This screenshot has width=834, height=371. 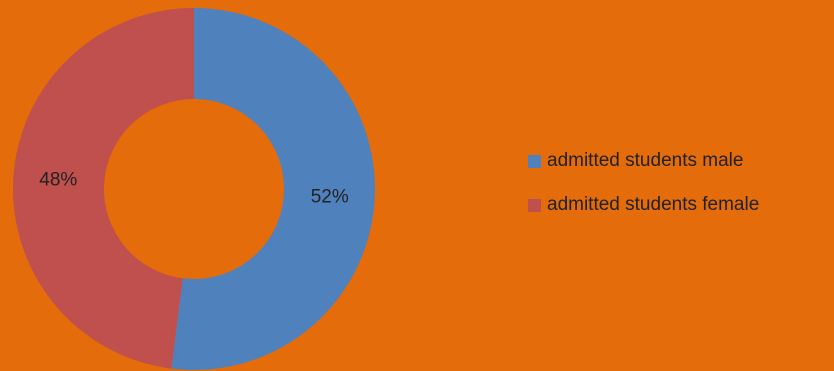 I want to click on legend-item-female: admitted students female, so click(x=643, y=205).